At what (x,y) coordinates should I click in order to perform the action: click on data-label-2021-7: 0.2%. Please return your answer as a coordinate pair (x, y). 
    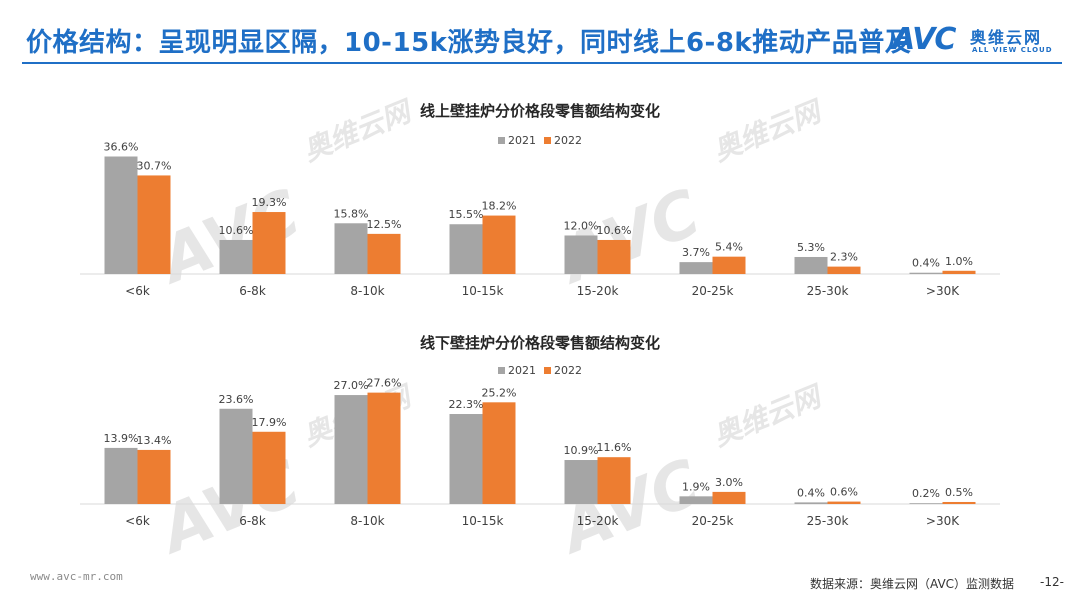
    Looking at the image, I should click on (926, 493).